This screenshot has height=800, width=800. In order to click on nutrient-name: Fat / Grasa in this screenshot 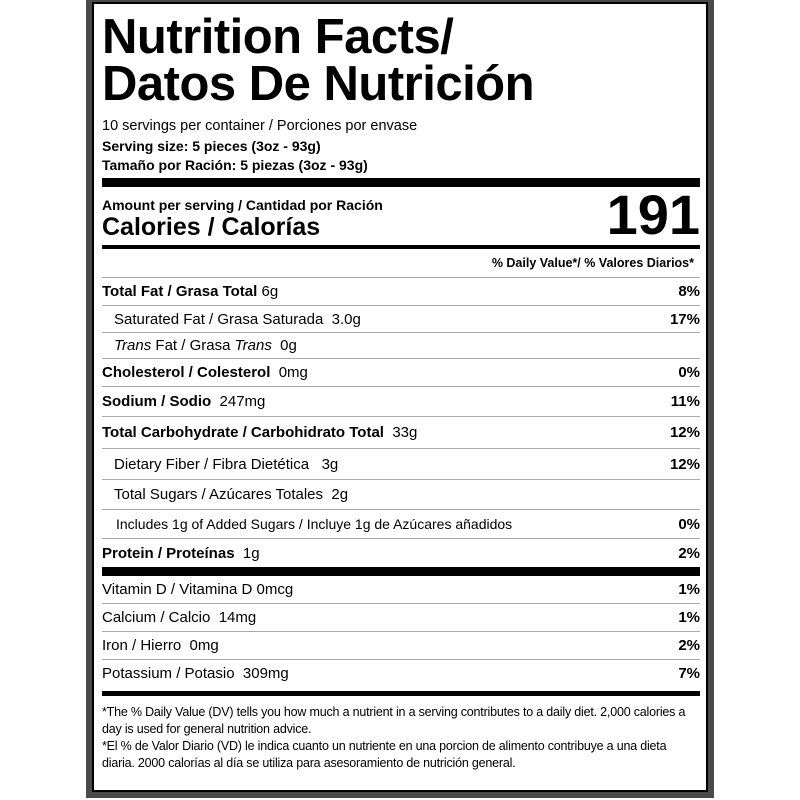, I will do `click(193, 345)`.